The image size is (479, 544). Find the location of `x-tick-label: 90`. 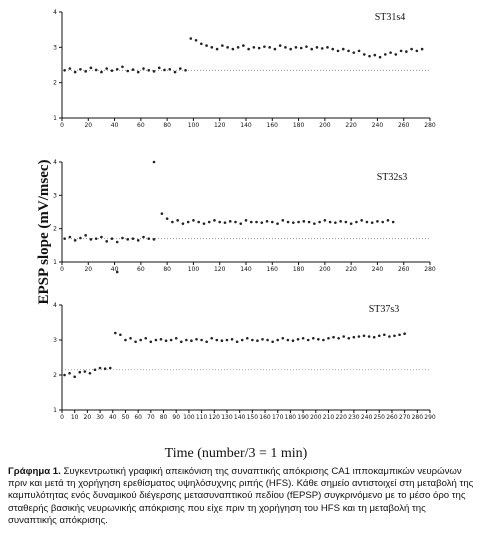

x-tick-label: 90 is located at coordinates (176, 417).